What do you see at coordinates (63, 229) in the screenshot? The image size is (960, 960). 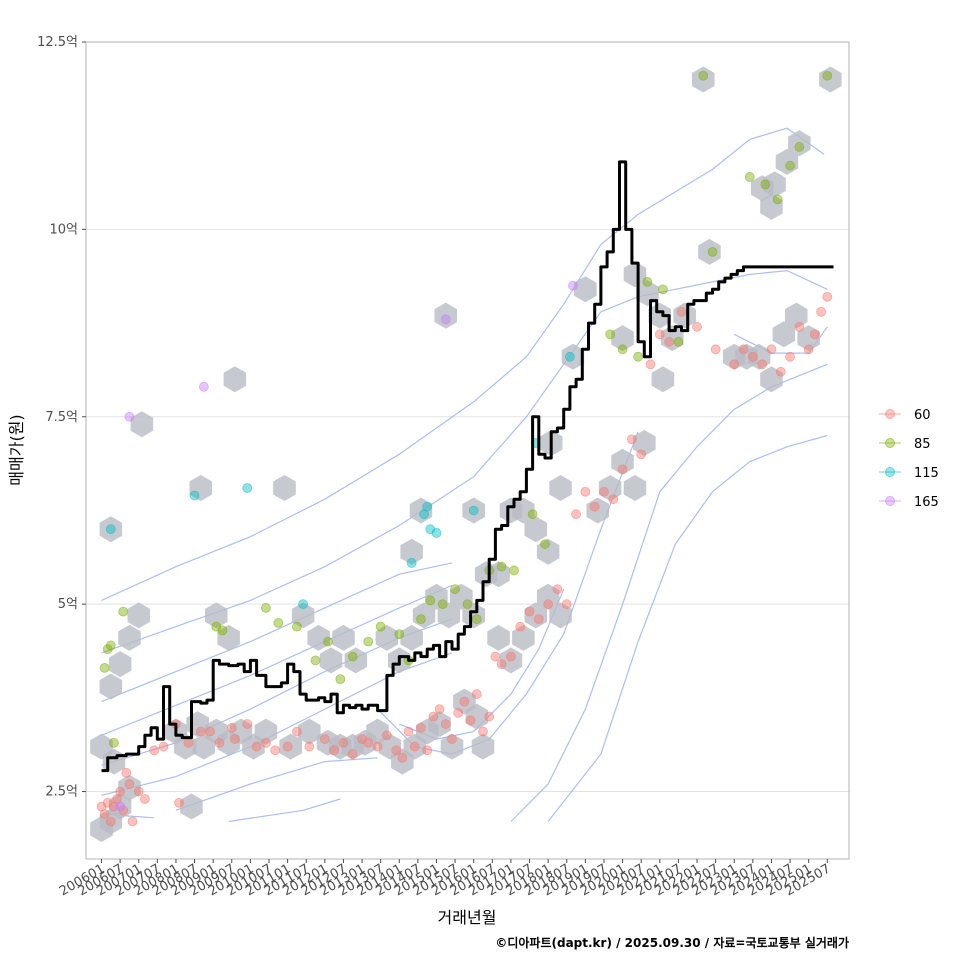 I see `y-tick-label: 10억` at bounding box center [63, 229].